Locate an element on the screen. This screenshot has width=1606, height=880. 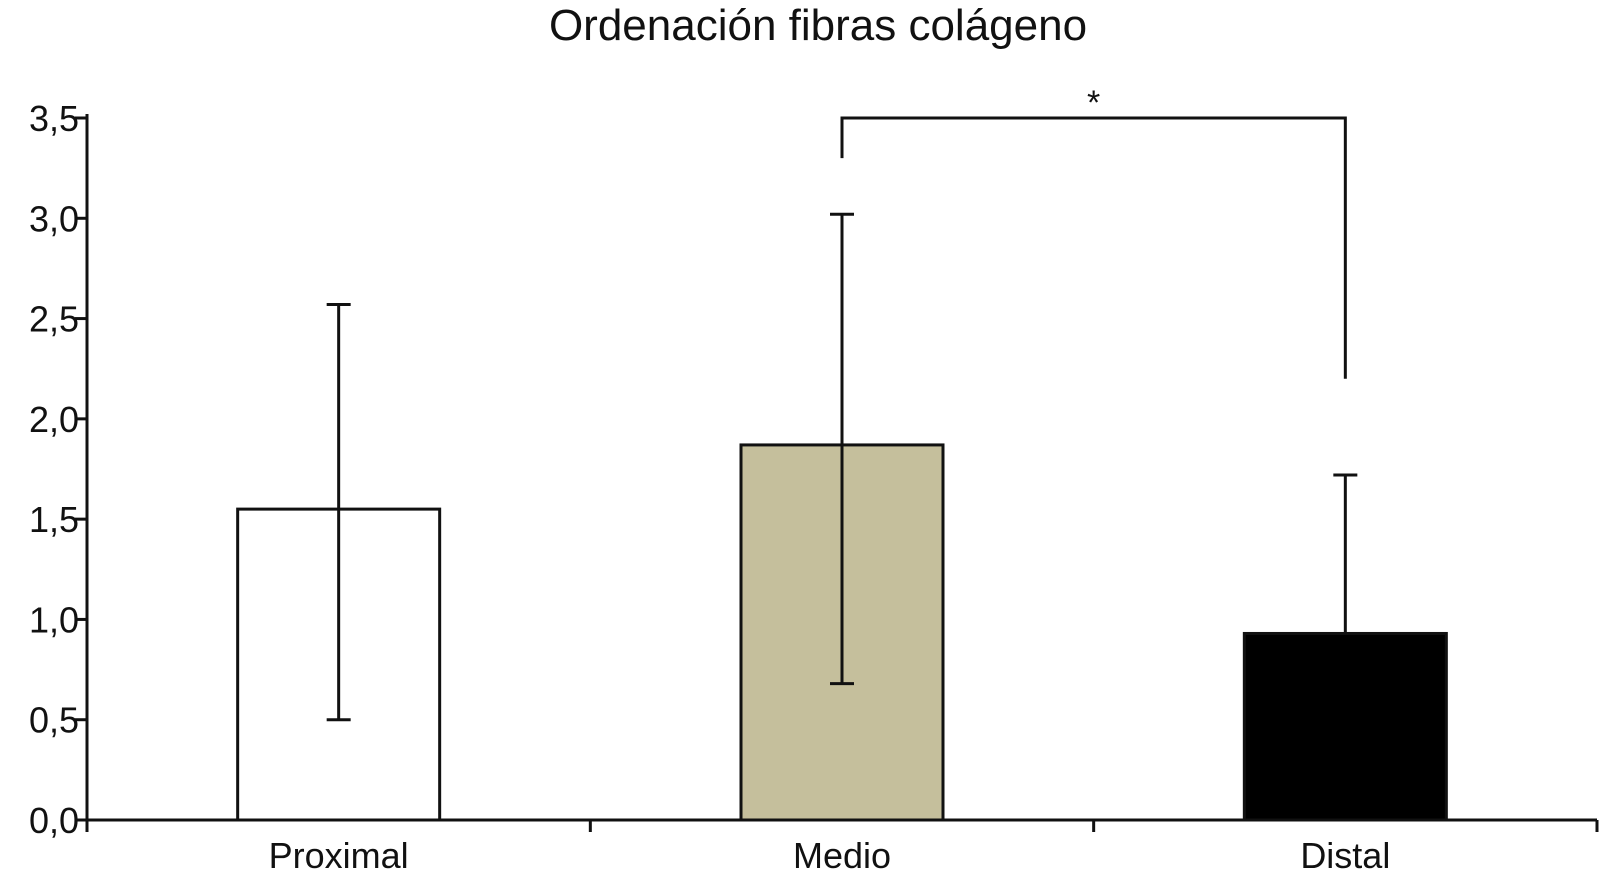
y-tick-label: 1,5 is located at coordinates (54, 519).